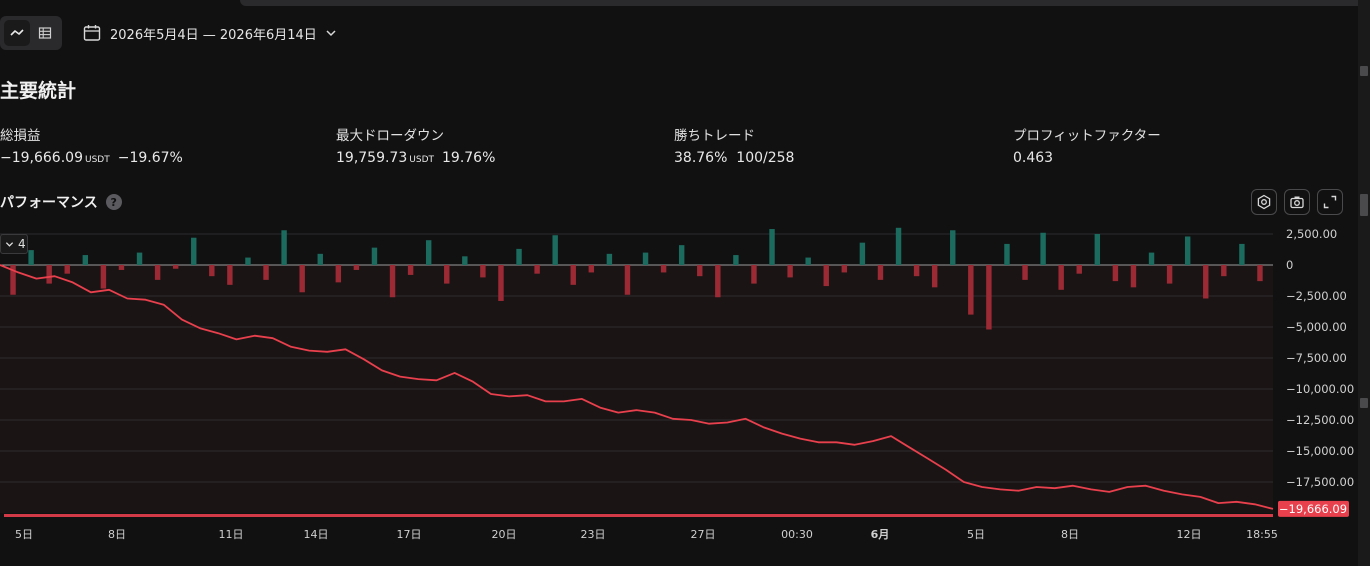  I want to click on chevron-down-icon, so click(331, 33).